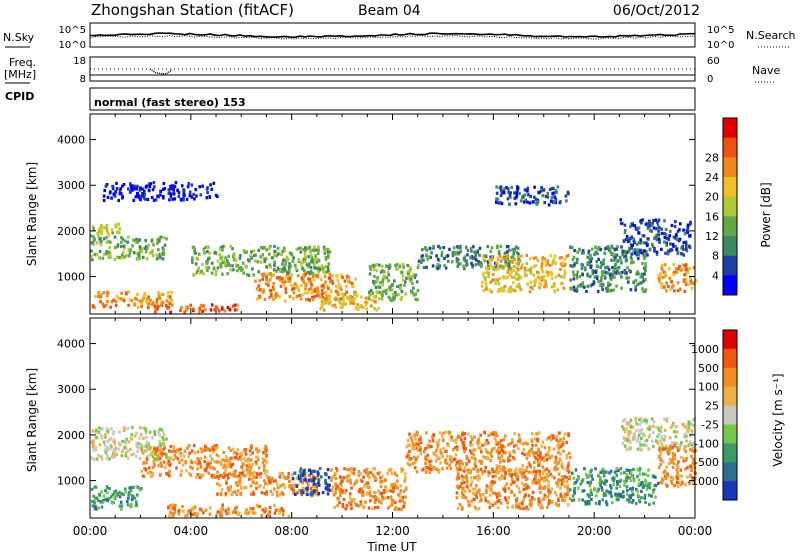 This screenshot has height=554, width=800. What do you see at coordinates (771, 35) in the screenshot?
I see `nsearch-label: N.Search` at bounding box center [771, 35].